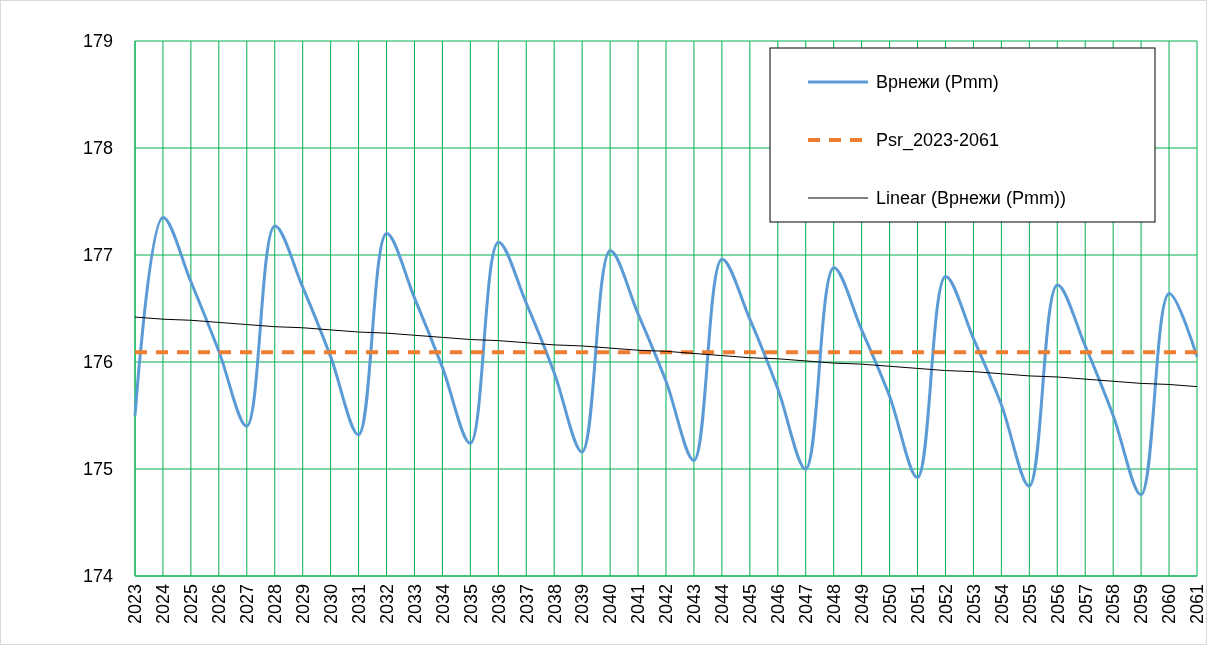 The width and height of the screenshot is (1207, 645). What do you see at coordinates (1169, 604) in the screenshot?
I see `x-tick-label: 2060` at bounding box center [1169, 604].